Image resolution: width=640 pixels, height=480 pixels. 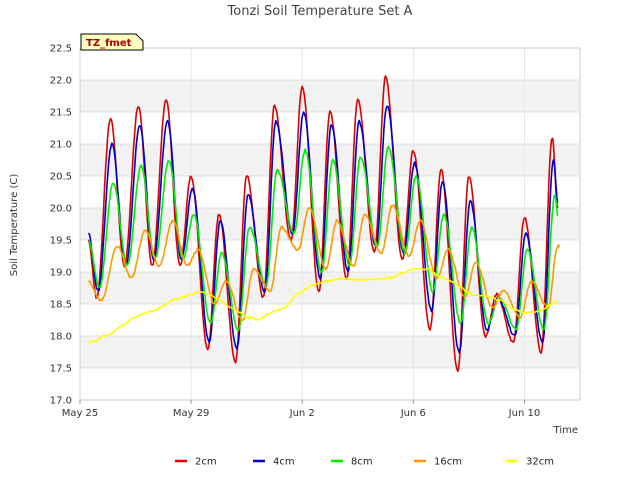 What do you see at coordinates (320, 11) in the screenshot?
I see `chart-title: Tonzi Soil Temperature Set A` at bounding box center [320, 11].